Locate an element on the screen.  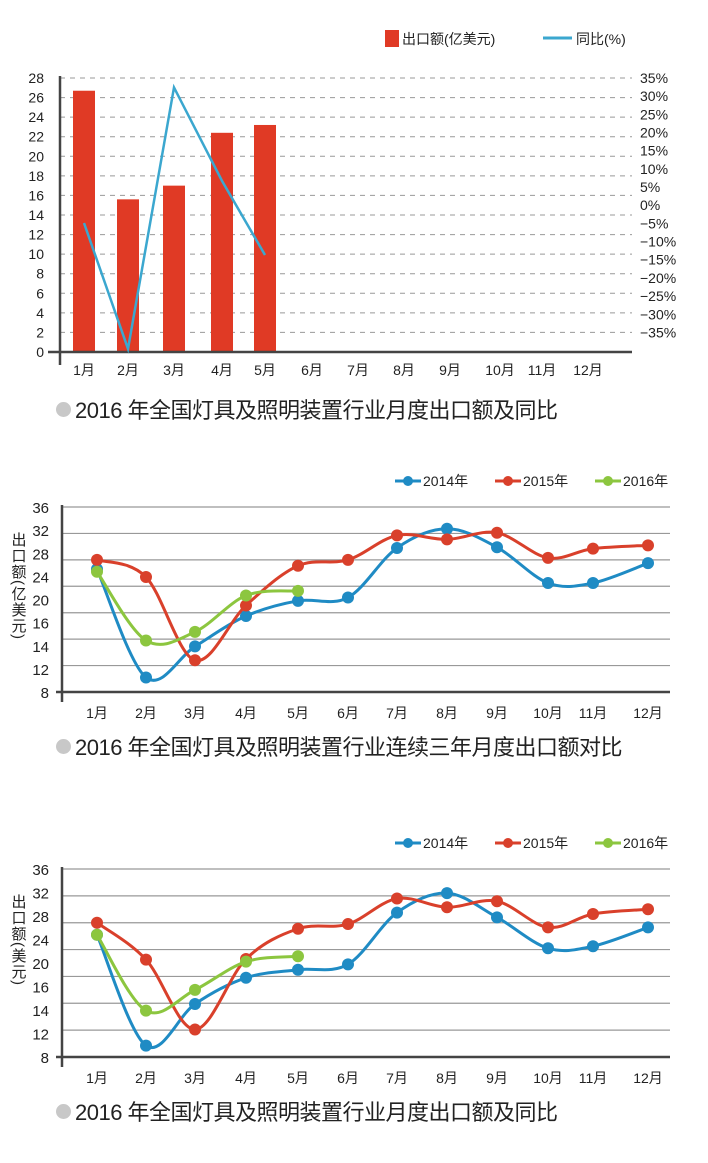
y-tick-label: 10 is located at coordinates (36, 254).